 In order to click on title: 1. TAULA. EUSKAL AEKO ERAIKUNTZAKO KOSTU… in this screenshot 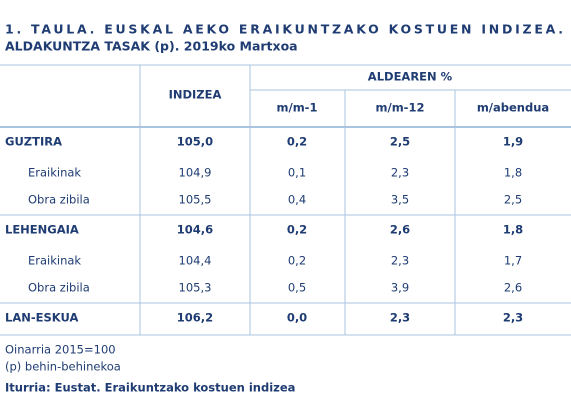, I will do `click(284, 29)`.